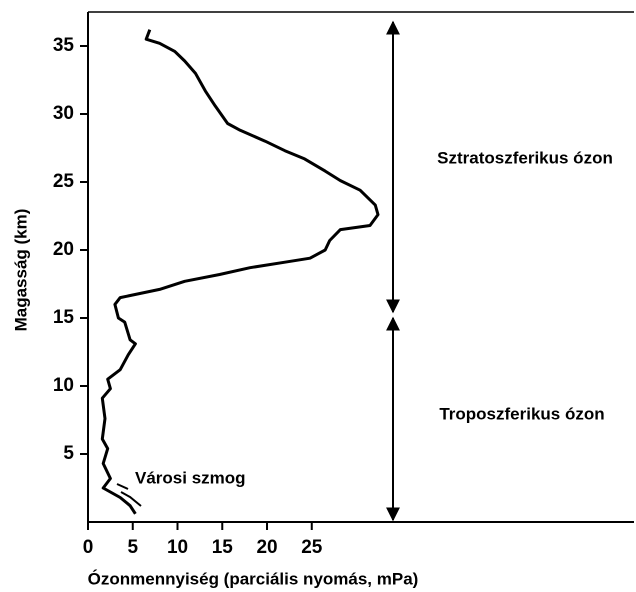  What do you see at coordinates (253, 578) in the screenshot?
I see `x-axis-label: Ózonmennyiség (parciális nyomás, mPa)` at bounding box center [253, 578].